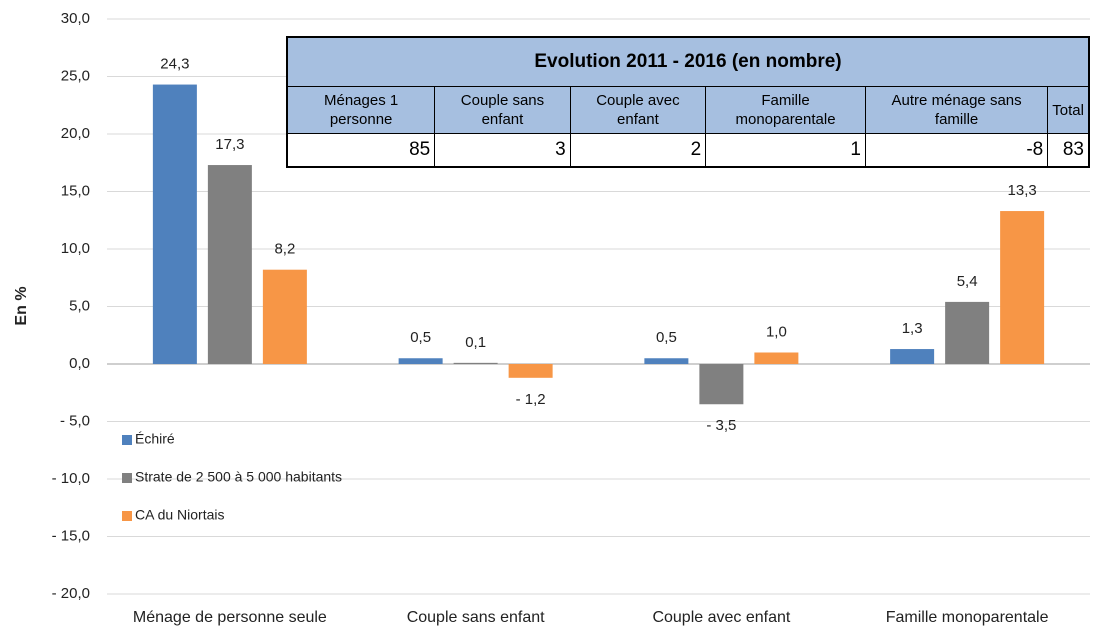  I want to click on x-tick-label: Couple avec enfant, so click(721, 617).